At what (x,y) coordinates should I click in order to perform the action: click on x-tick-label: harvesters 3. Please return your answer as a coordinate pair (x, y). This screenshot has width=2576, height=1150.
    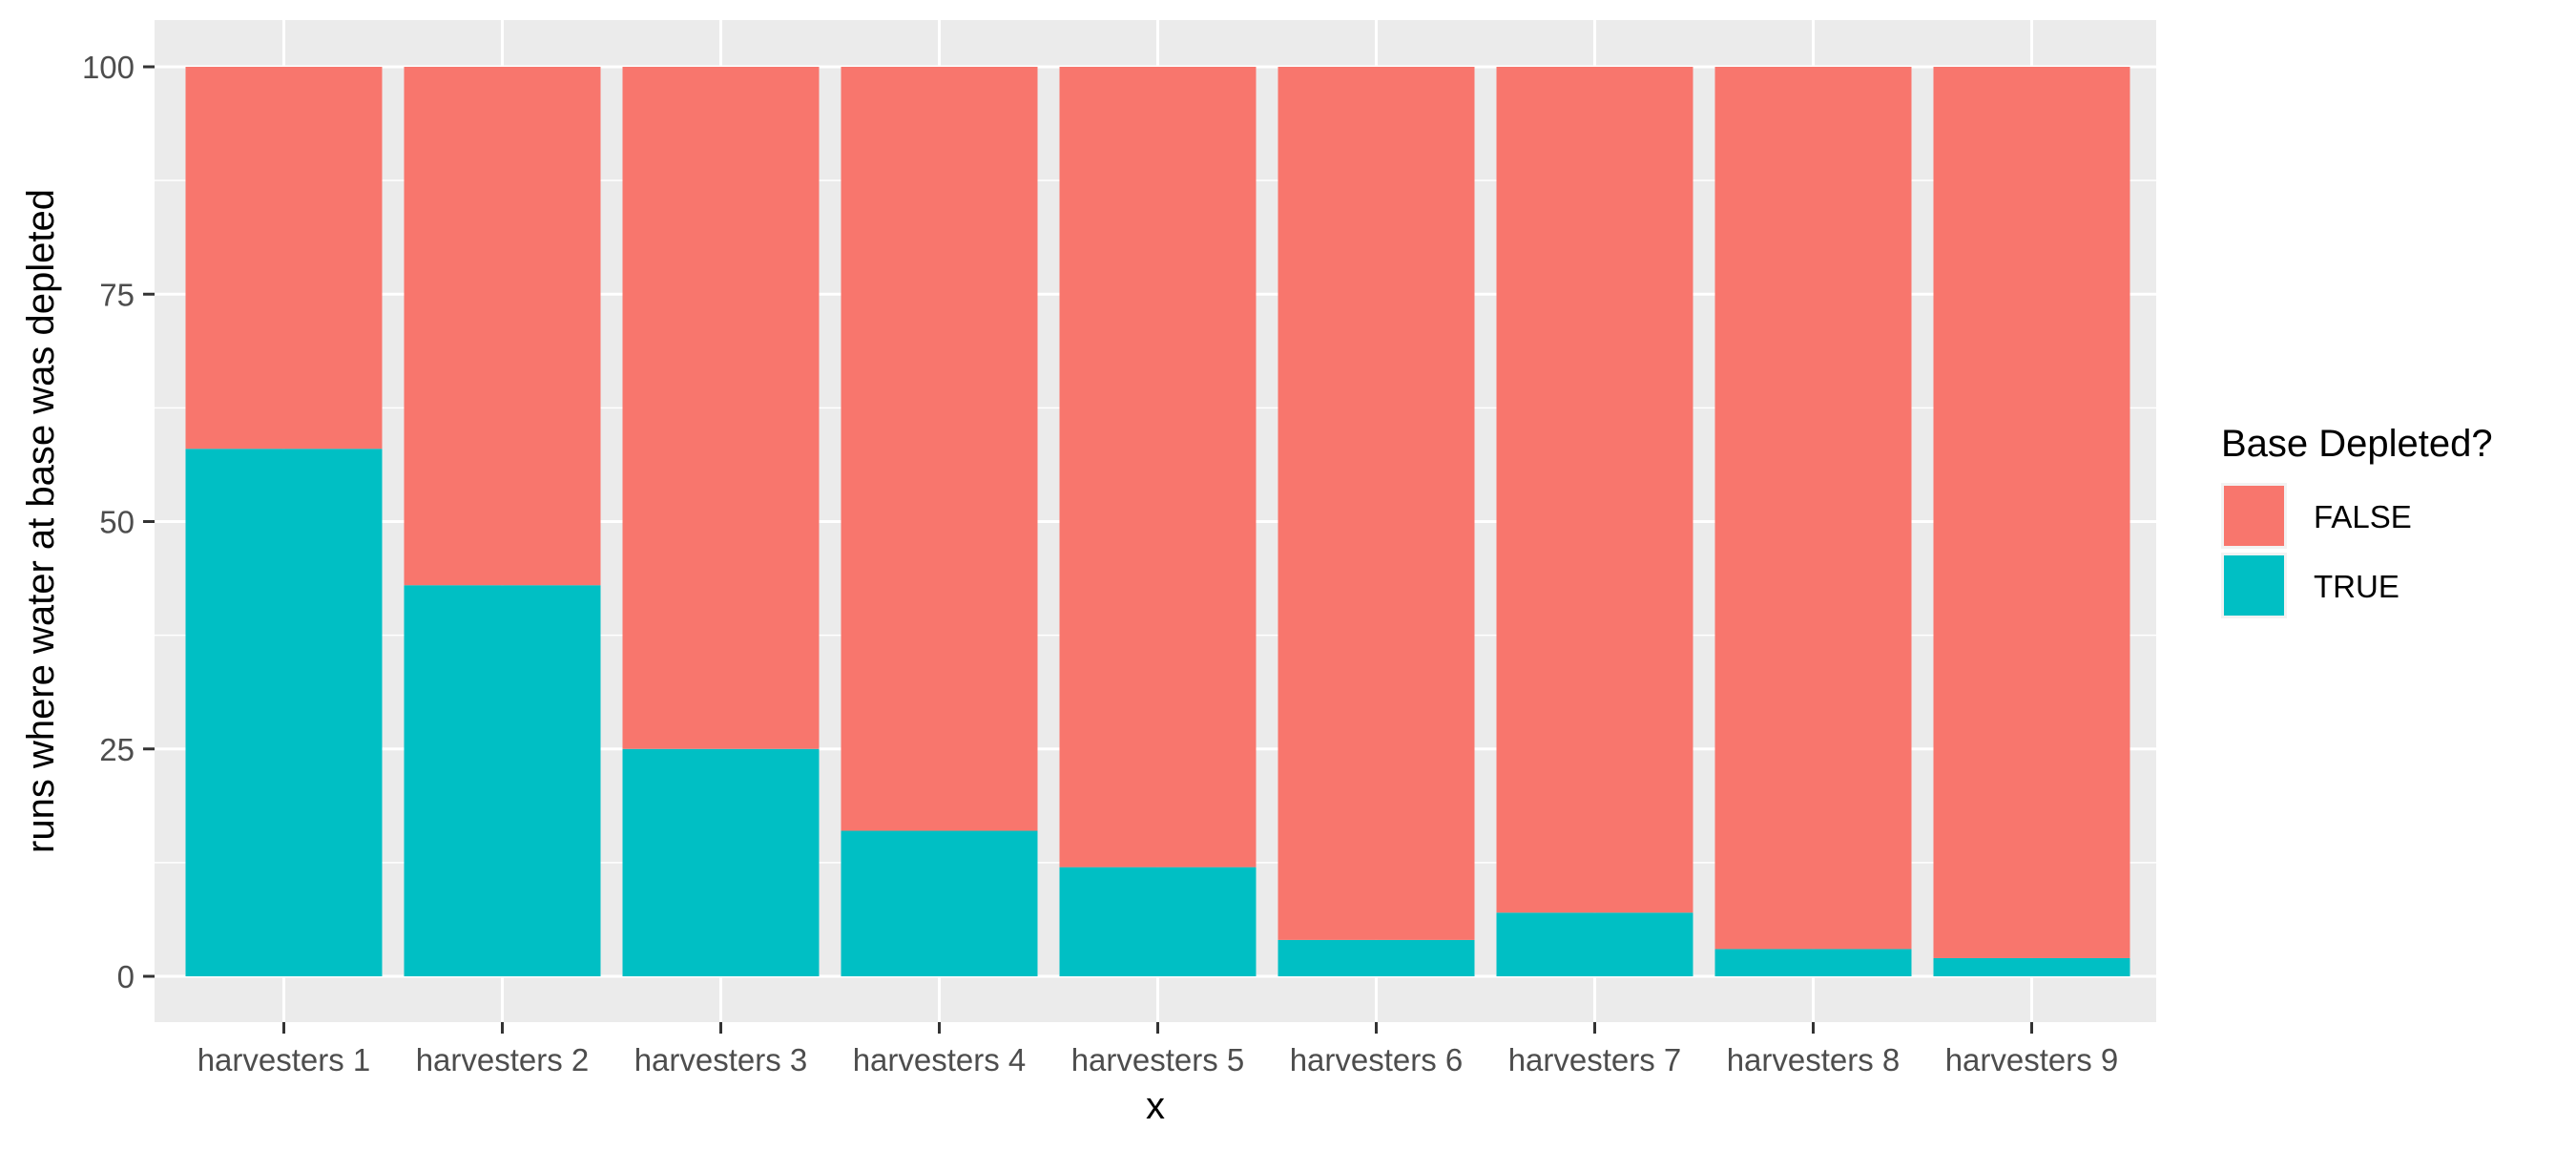
    Looking at the image, I should click on (721, 1059).